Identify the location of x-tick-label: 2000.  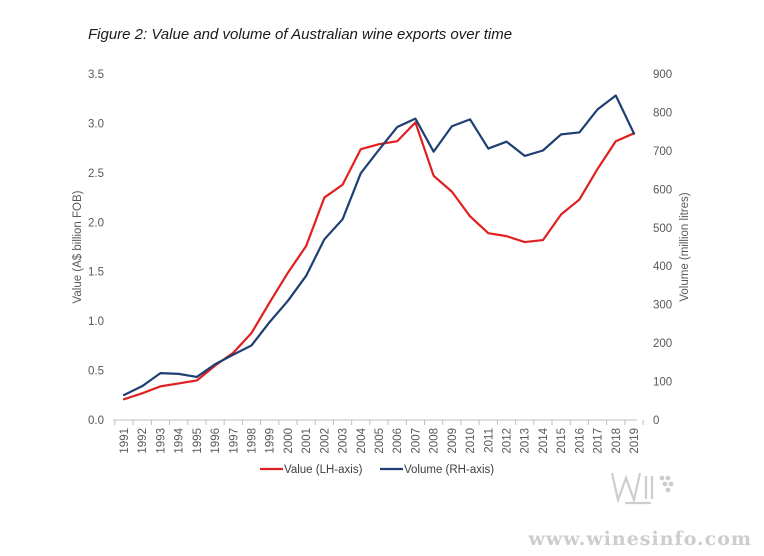
(289, 441).